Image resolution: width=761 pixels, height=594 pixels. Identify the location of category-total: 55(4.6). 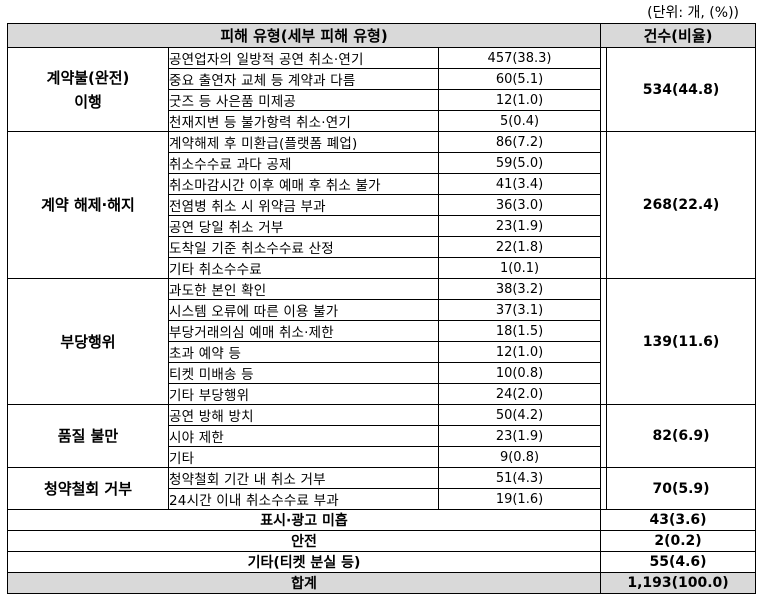
(678, 562).